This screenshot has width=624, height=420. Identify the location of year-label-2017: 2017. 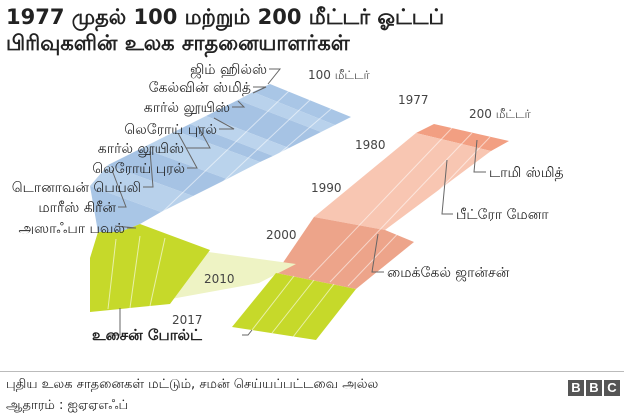
(187, 320).